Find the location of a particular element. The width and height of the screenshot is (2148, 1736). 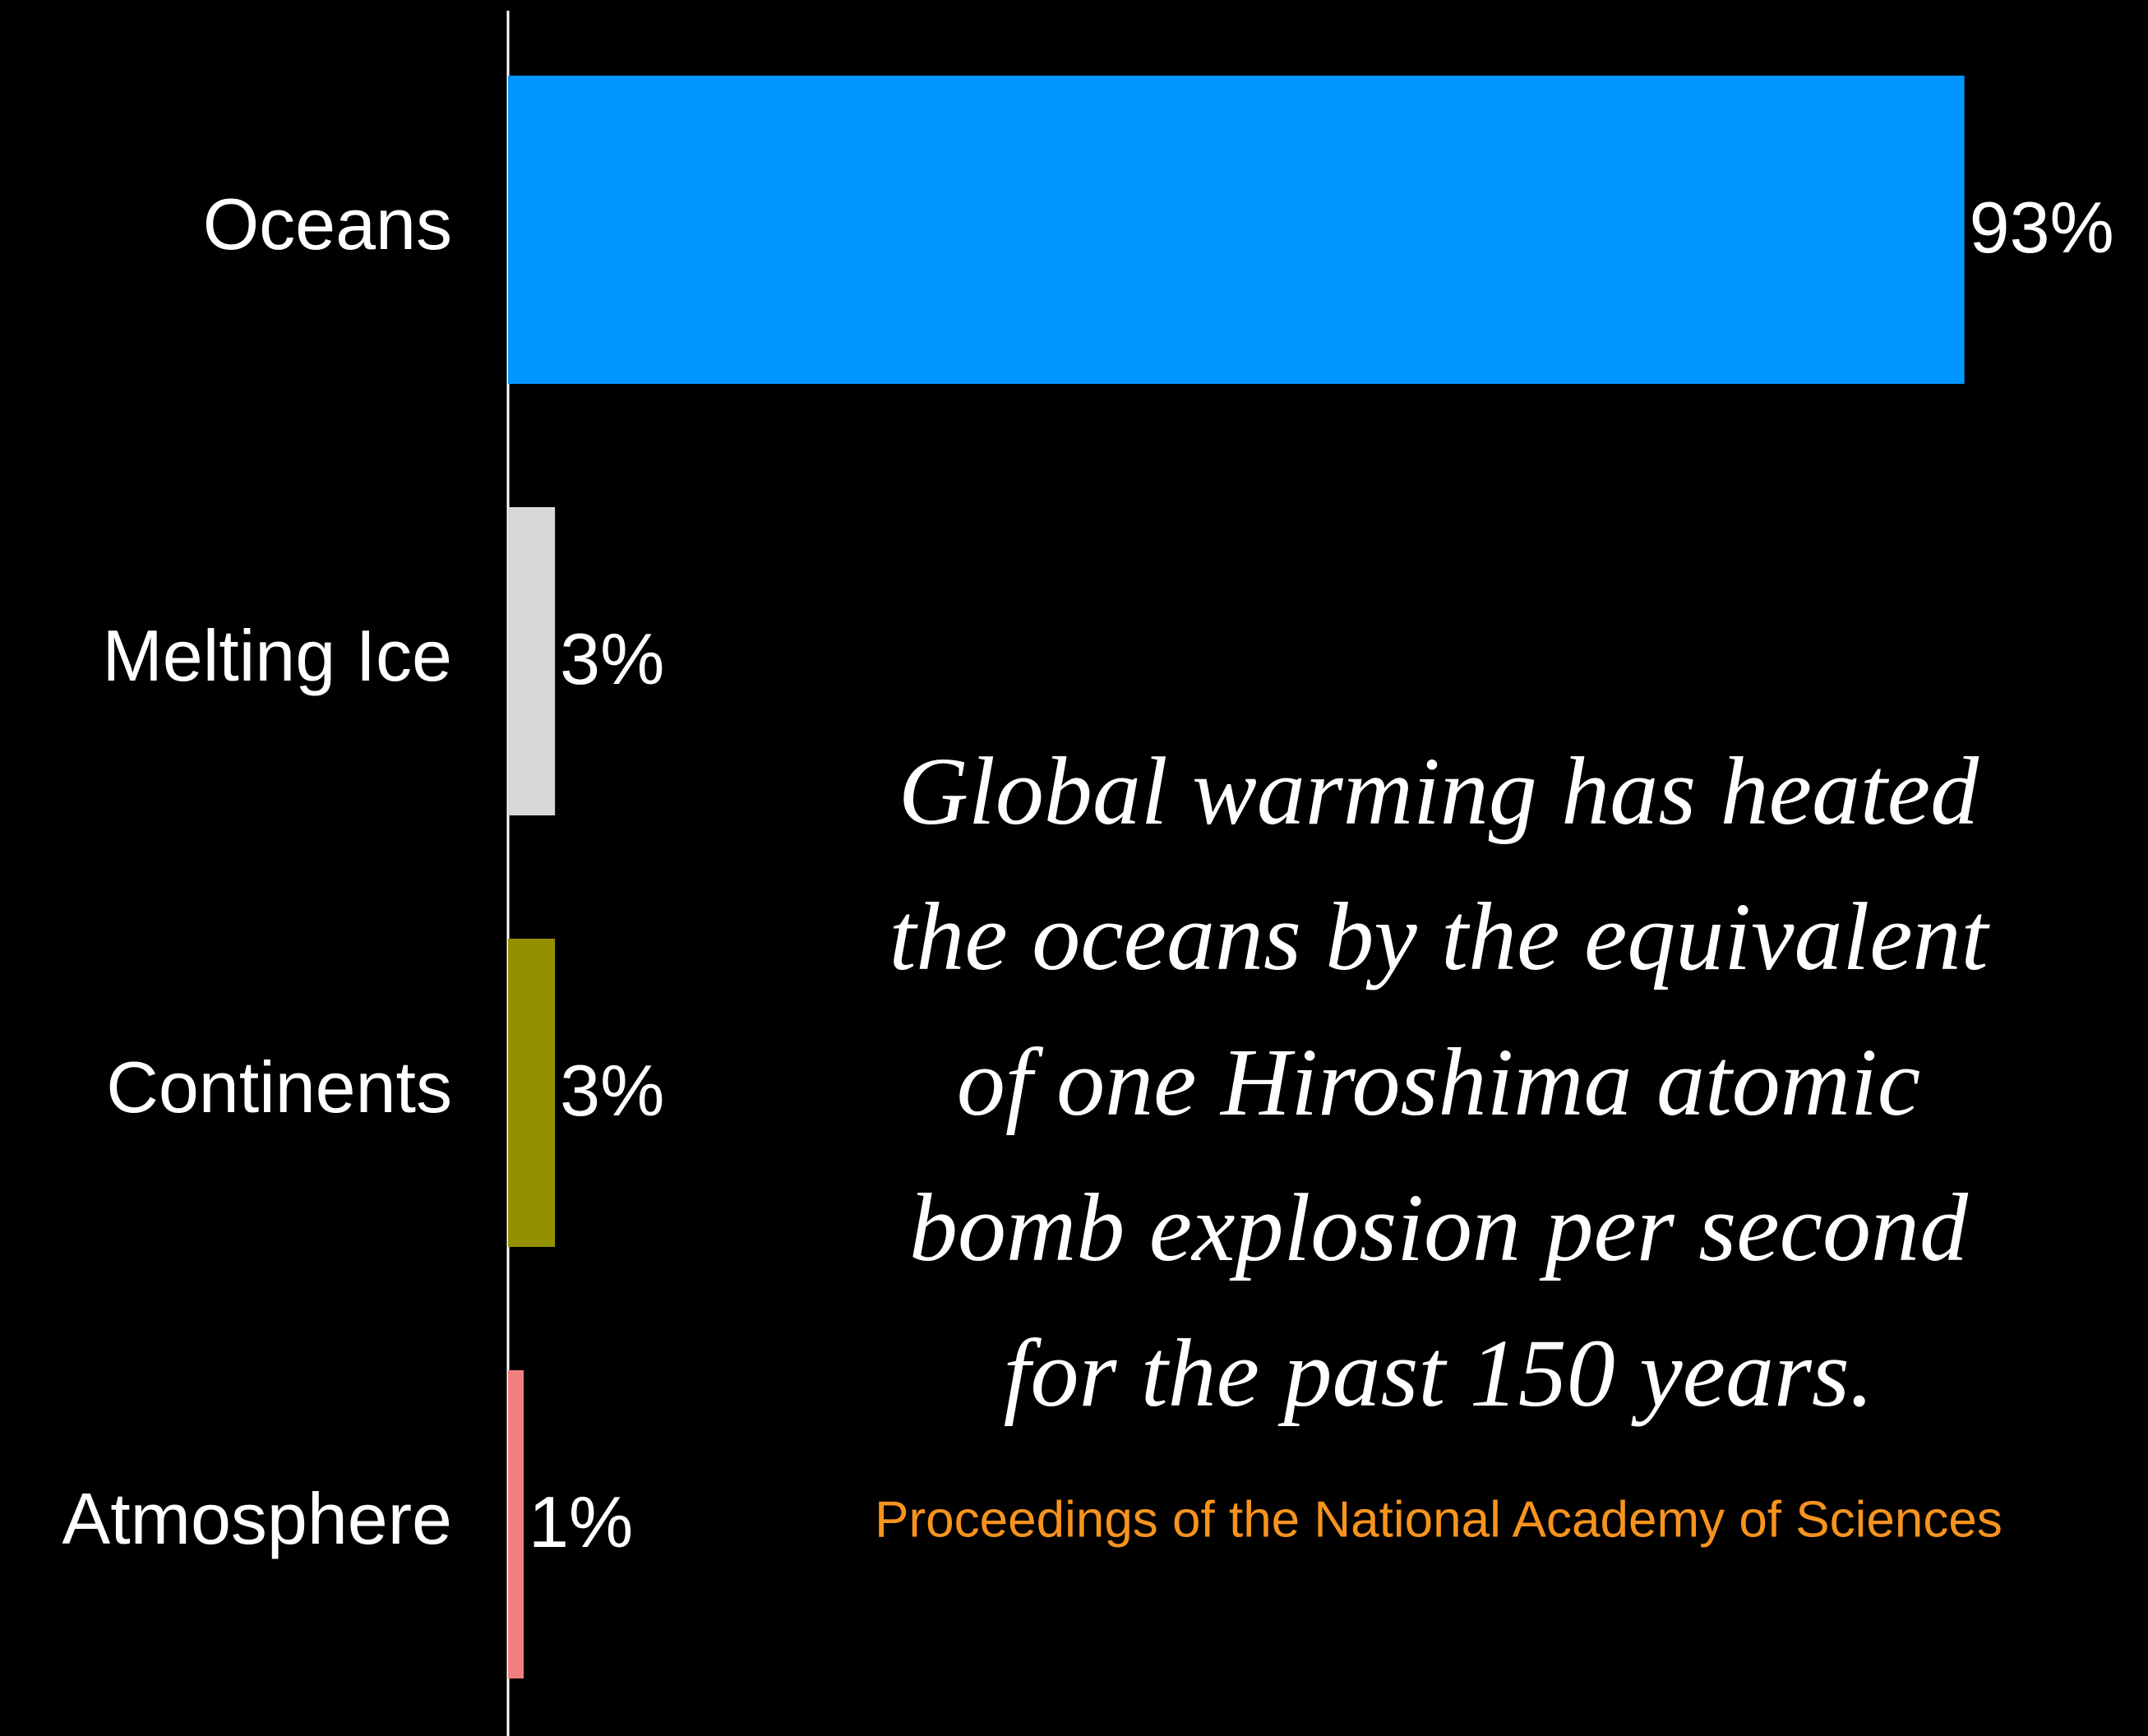

category-label: Melting Ice is located at coordinates (277, 656).